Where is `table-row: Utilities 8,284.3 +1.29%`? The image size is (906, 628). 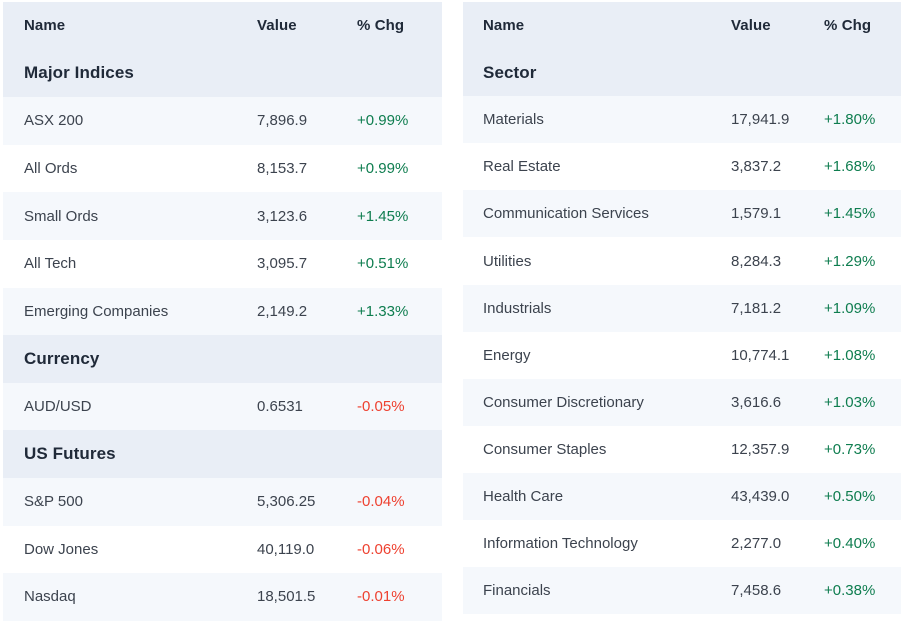
table-row: Utilities 8,284.3 +1.29% is located at coordinates (682, 261).